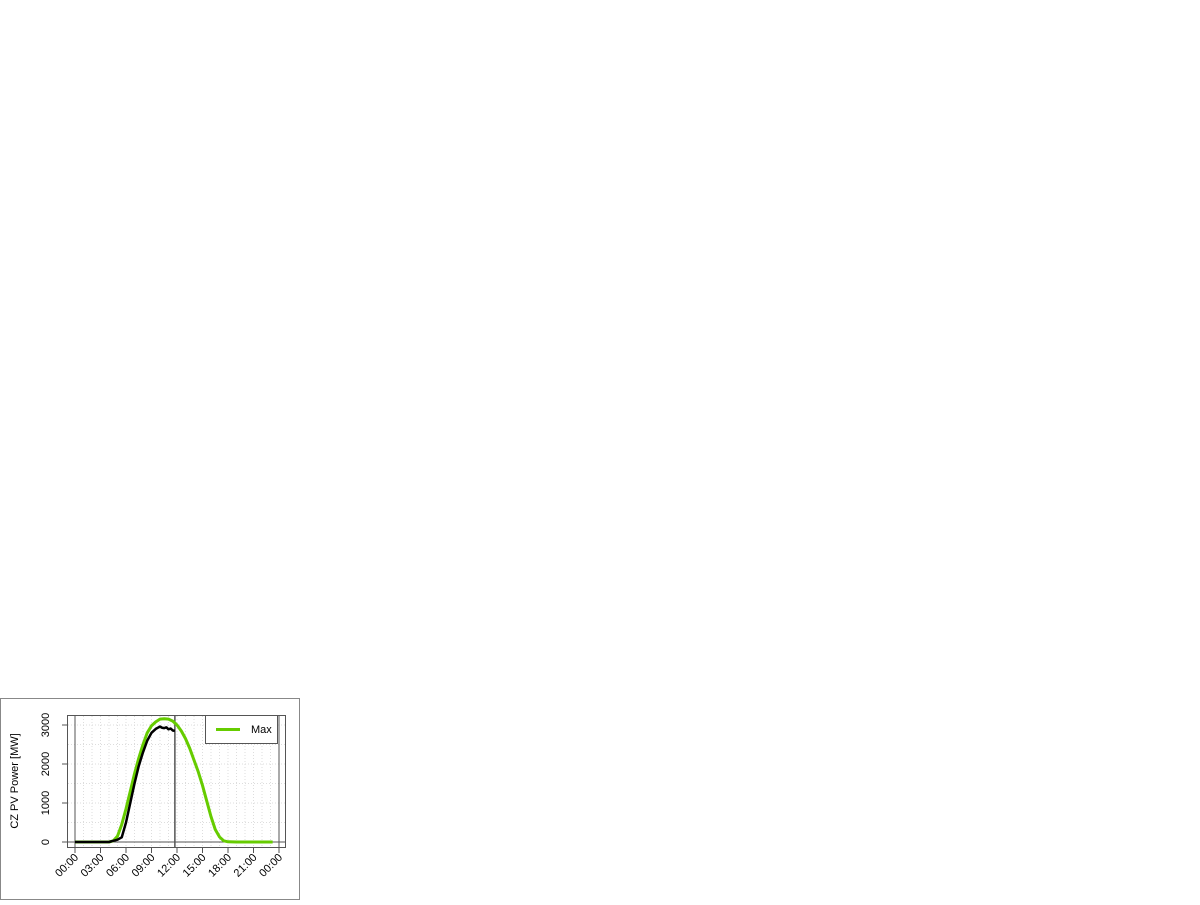 The height and width of the screenshot is (905, 1200). Describe the element at coordinates (241, 729) in the screenshot. I see `legend: Max` at that location.